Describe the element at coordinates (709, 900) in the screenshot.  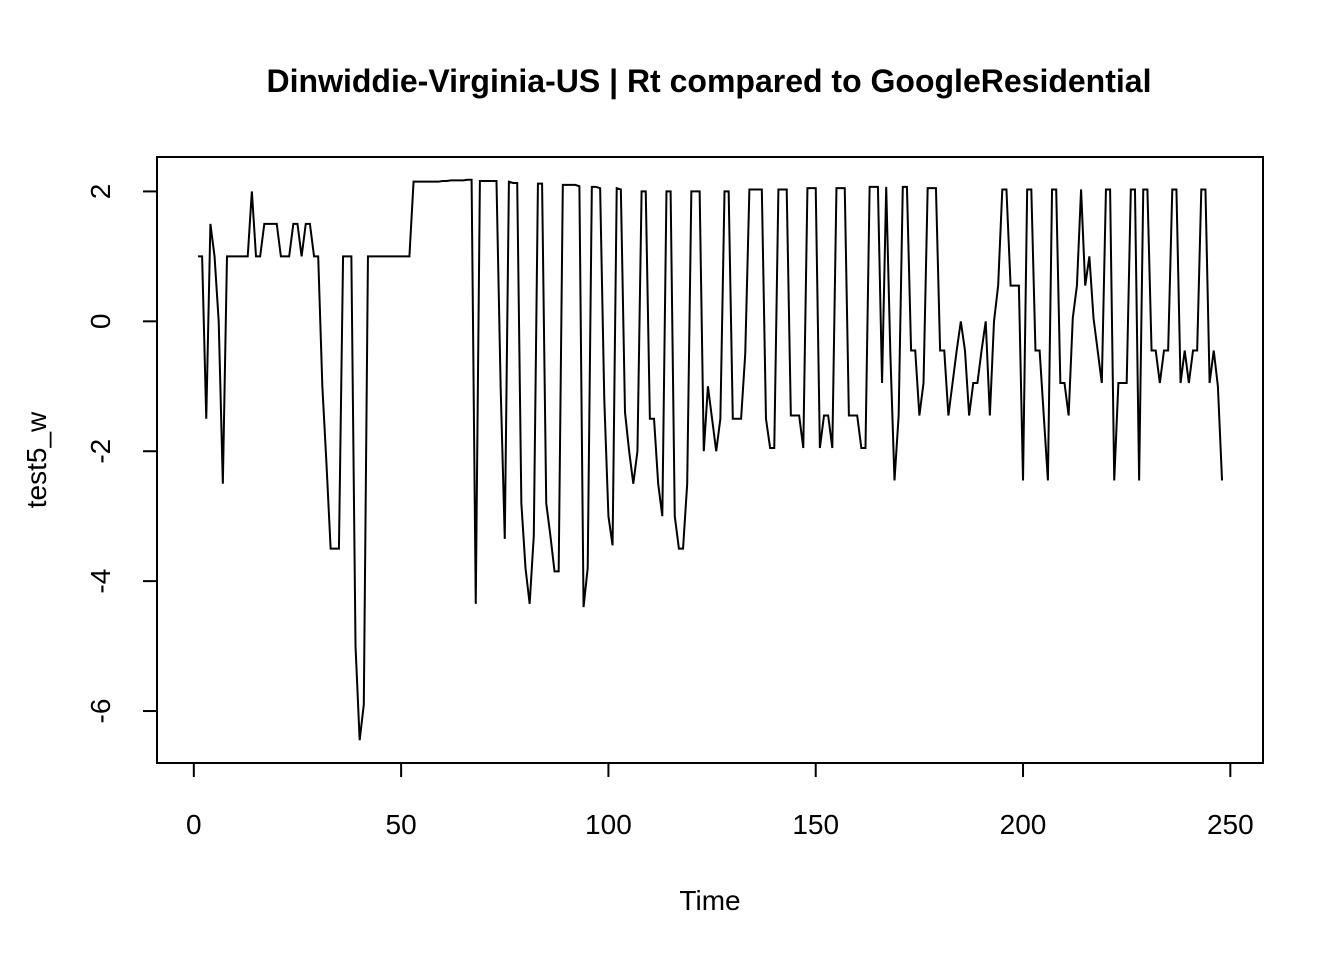
I see `x-axis-label: Time` at that location.